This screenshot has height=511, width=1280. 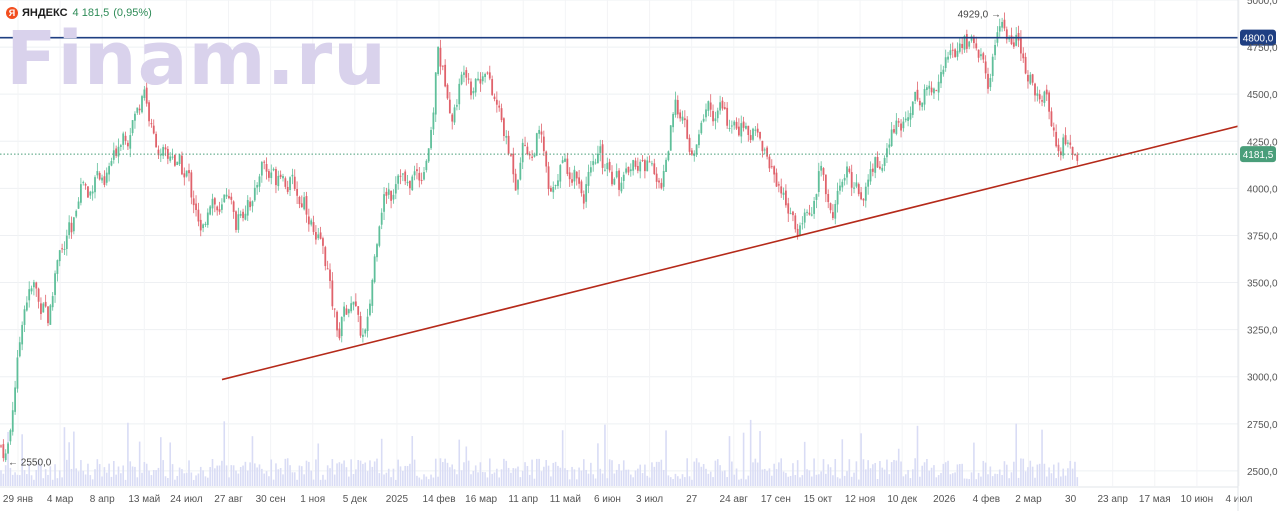 What do you see at coordinates (1197, 499) in the screenshot?
I see `x-tick-label: 10 июн` at bounding box center [1197, 499].